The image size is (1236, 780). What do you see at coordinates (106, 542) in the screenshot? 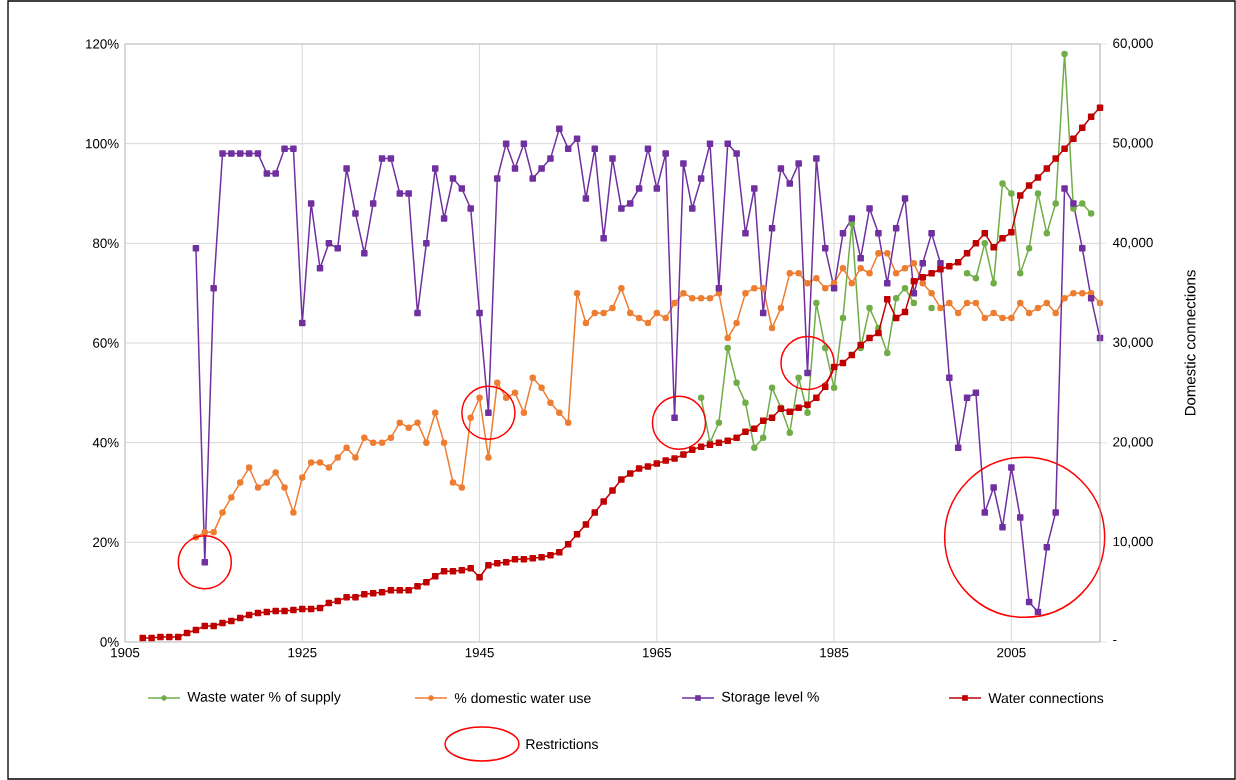
I see `y-tick-label: 20%` at bounding box center [106, 542].